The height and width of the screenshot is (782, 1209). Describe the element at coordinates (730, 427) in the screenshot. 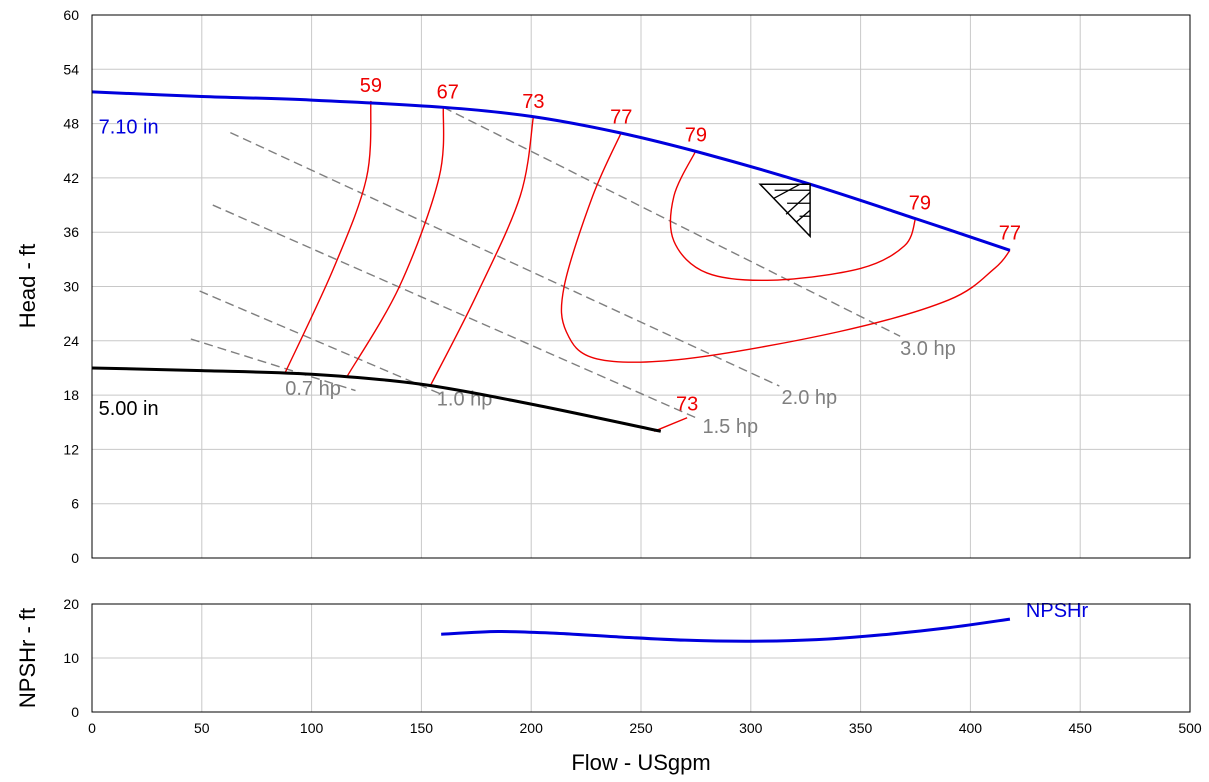

I see `power-line-label: 1.5 hp` at that location.